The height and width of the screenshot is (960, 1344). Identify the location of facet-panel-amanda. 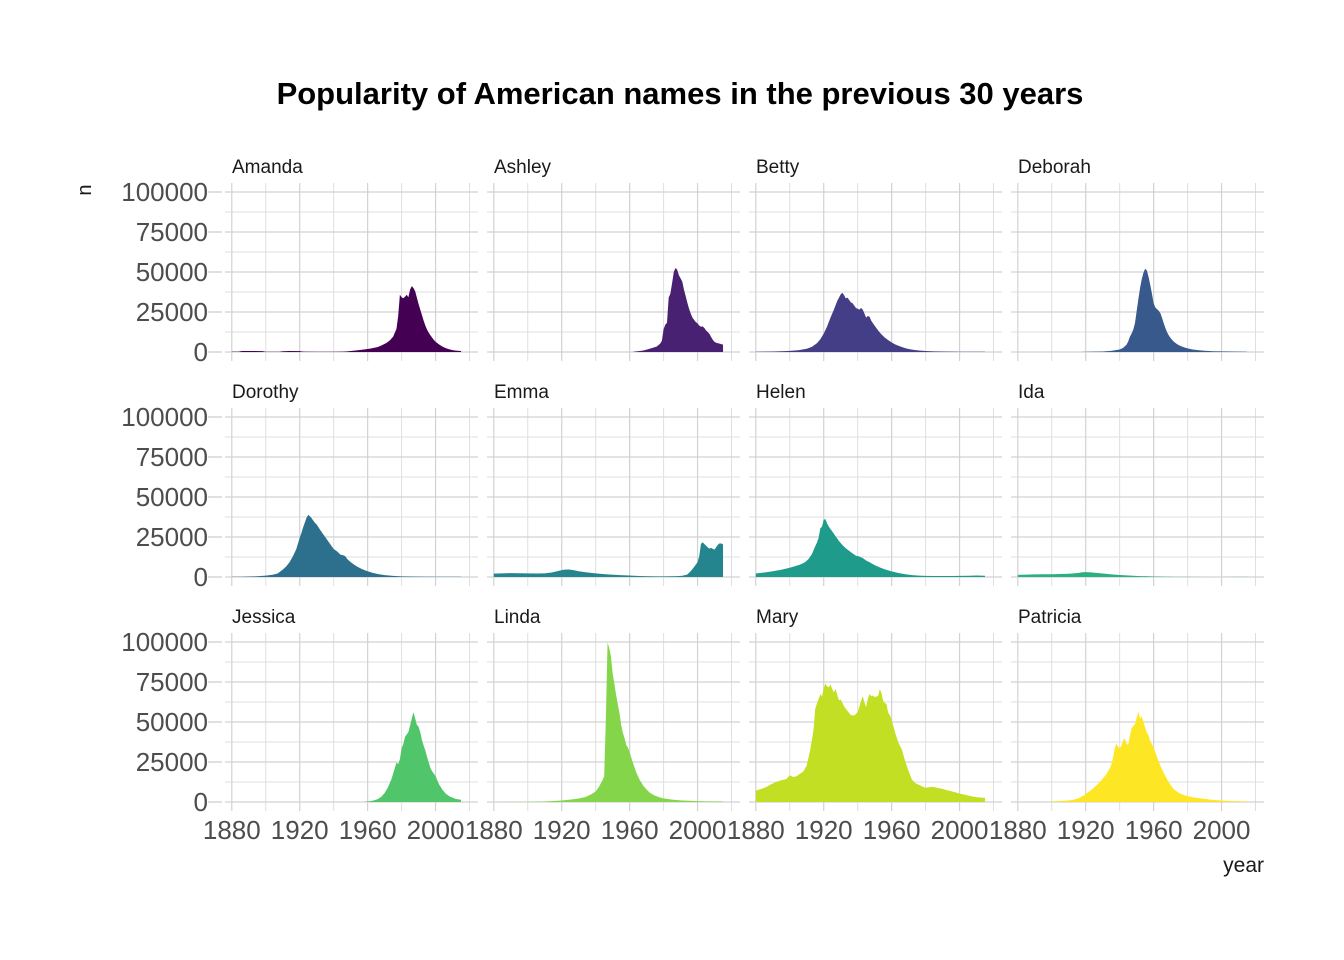
(343, 272).